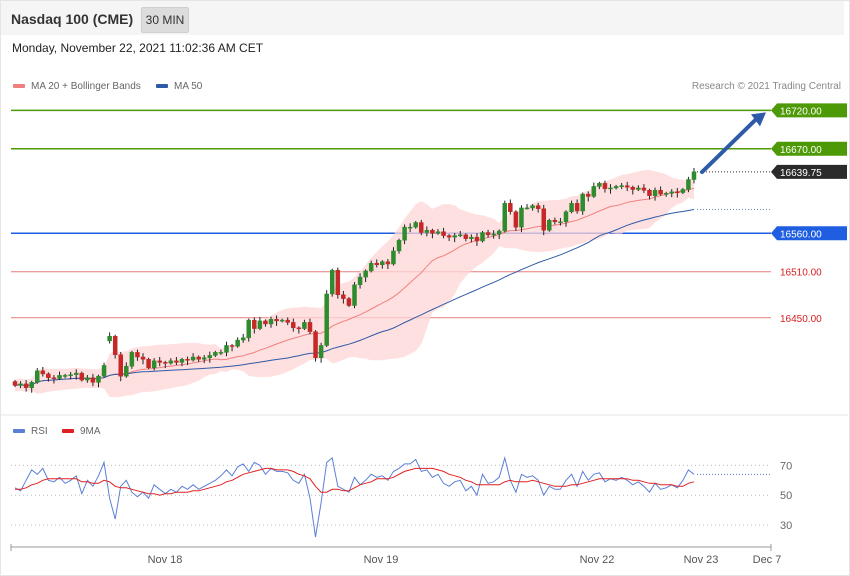 This screenshot has width=850, height=576. I want to click on price-tag-16560.00-bg, so click(809, 233).